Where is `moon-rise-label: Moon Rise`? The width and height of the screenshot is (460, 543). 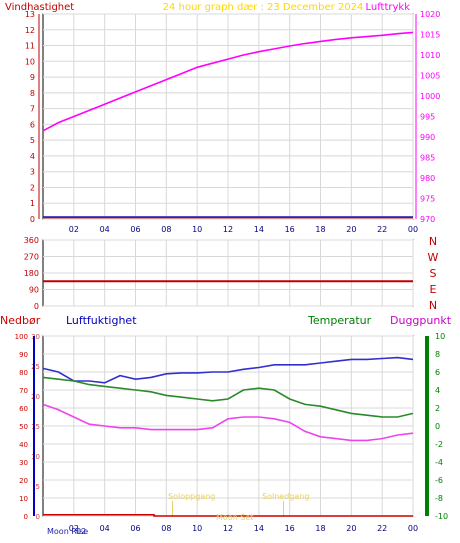
moon-rise-label: Moon Rise is located at coordinates (67, 531).